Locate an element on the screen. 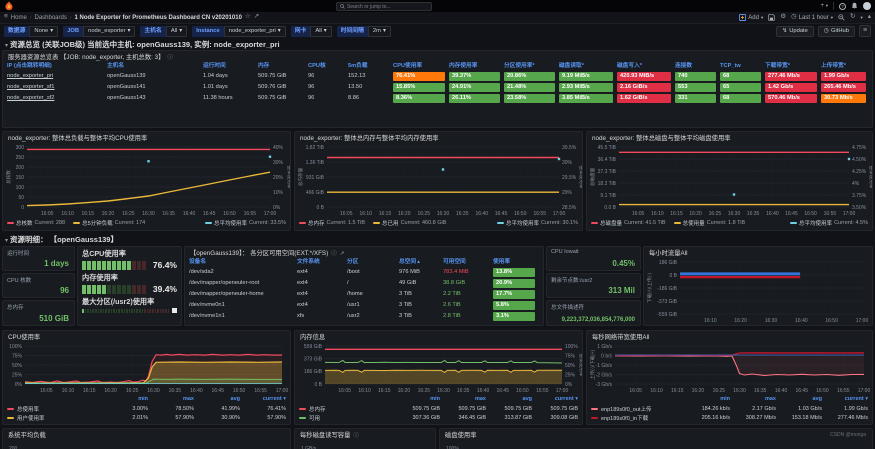 This screenshot has width=875, height=449. zoom-out-icon is located at coordinates (841, 17).